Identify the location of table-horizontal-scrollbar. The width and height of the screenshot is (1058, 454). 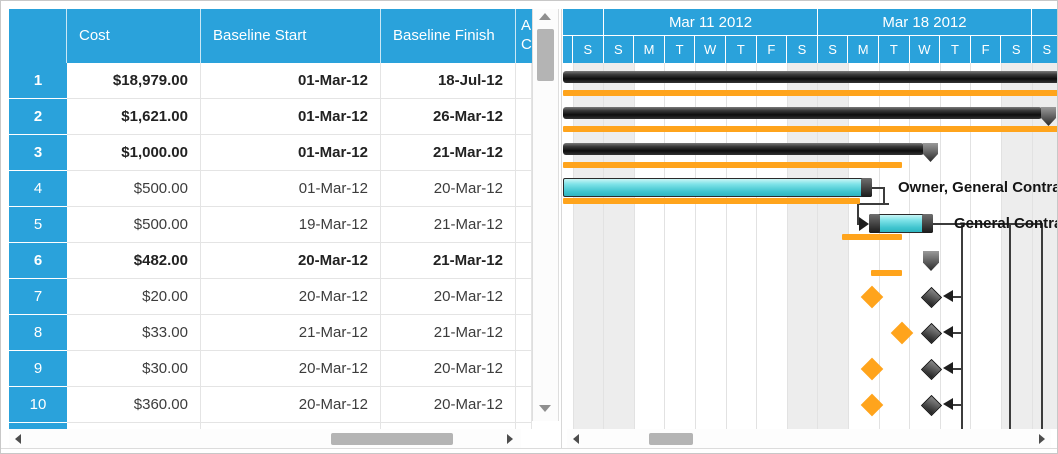
(265, 439).